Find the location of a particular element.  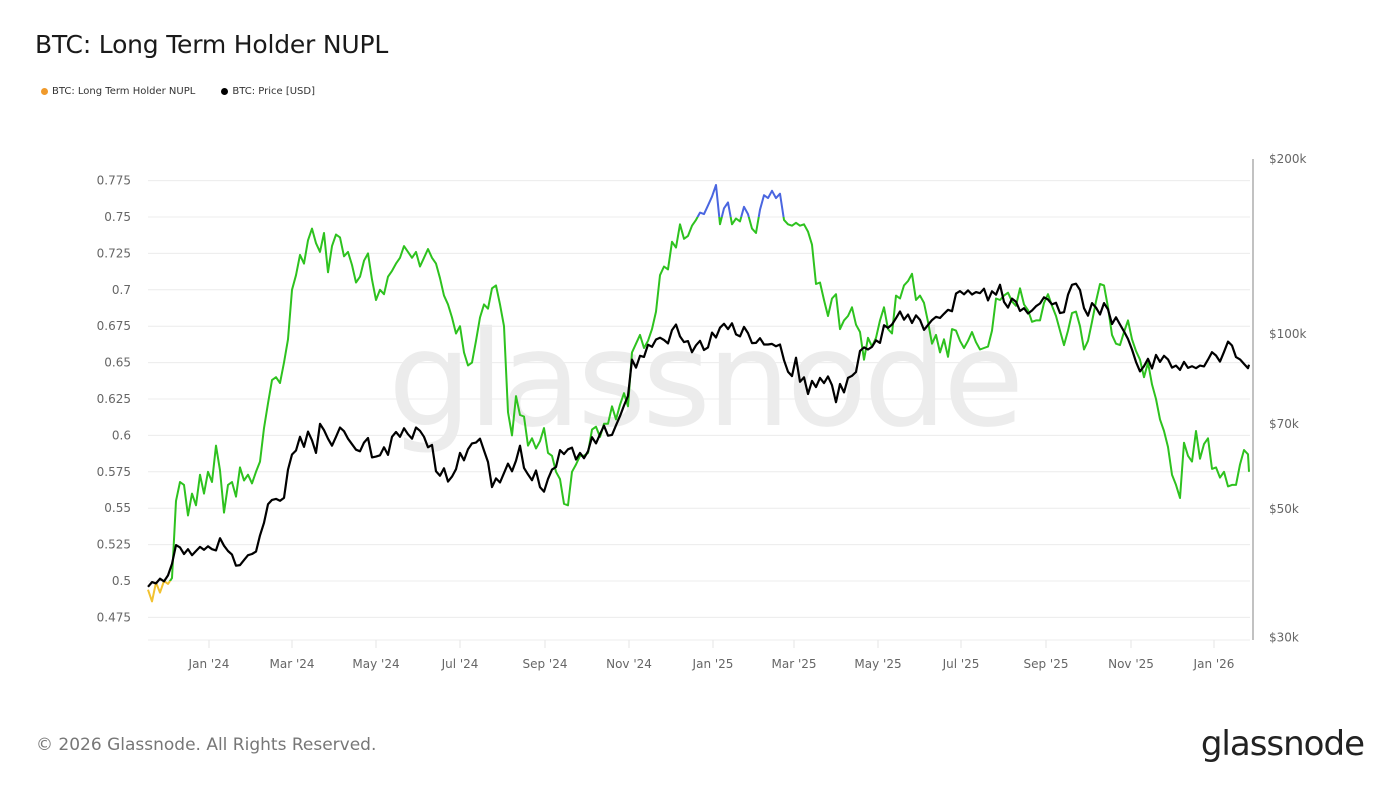

chart-title: BTC: Long Term Holder NUPL is located at coordinates (212, 44).